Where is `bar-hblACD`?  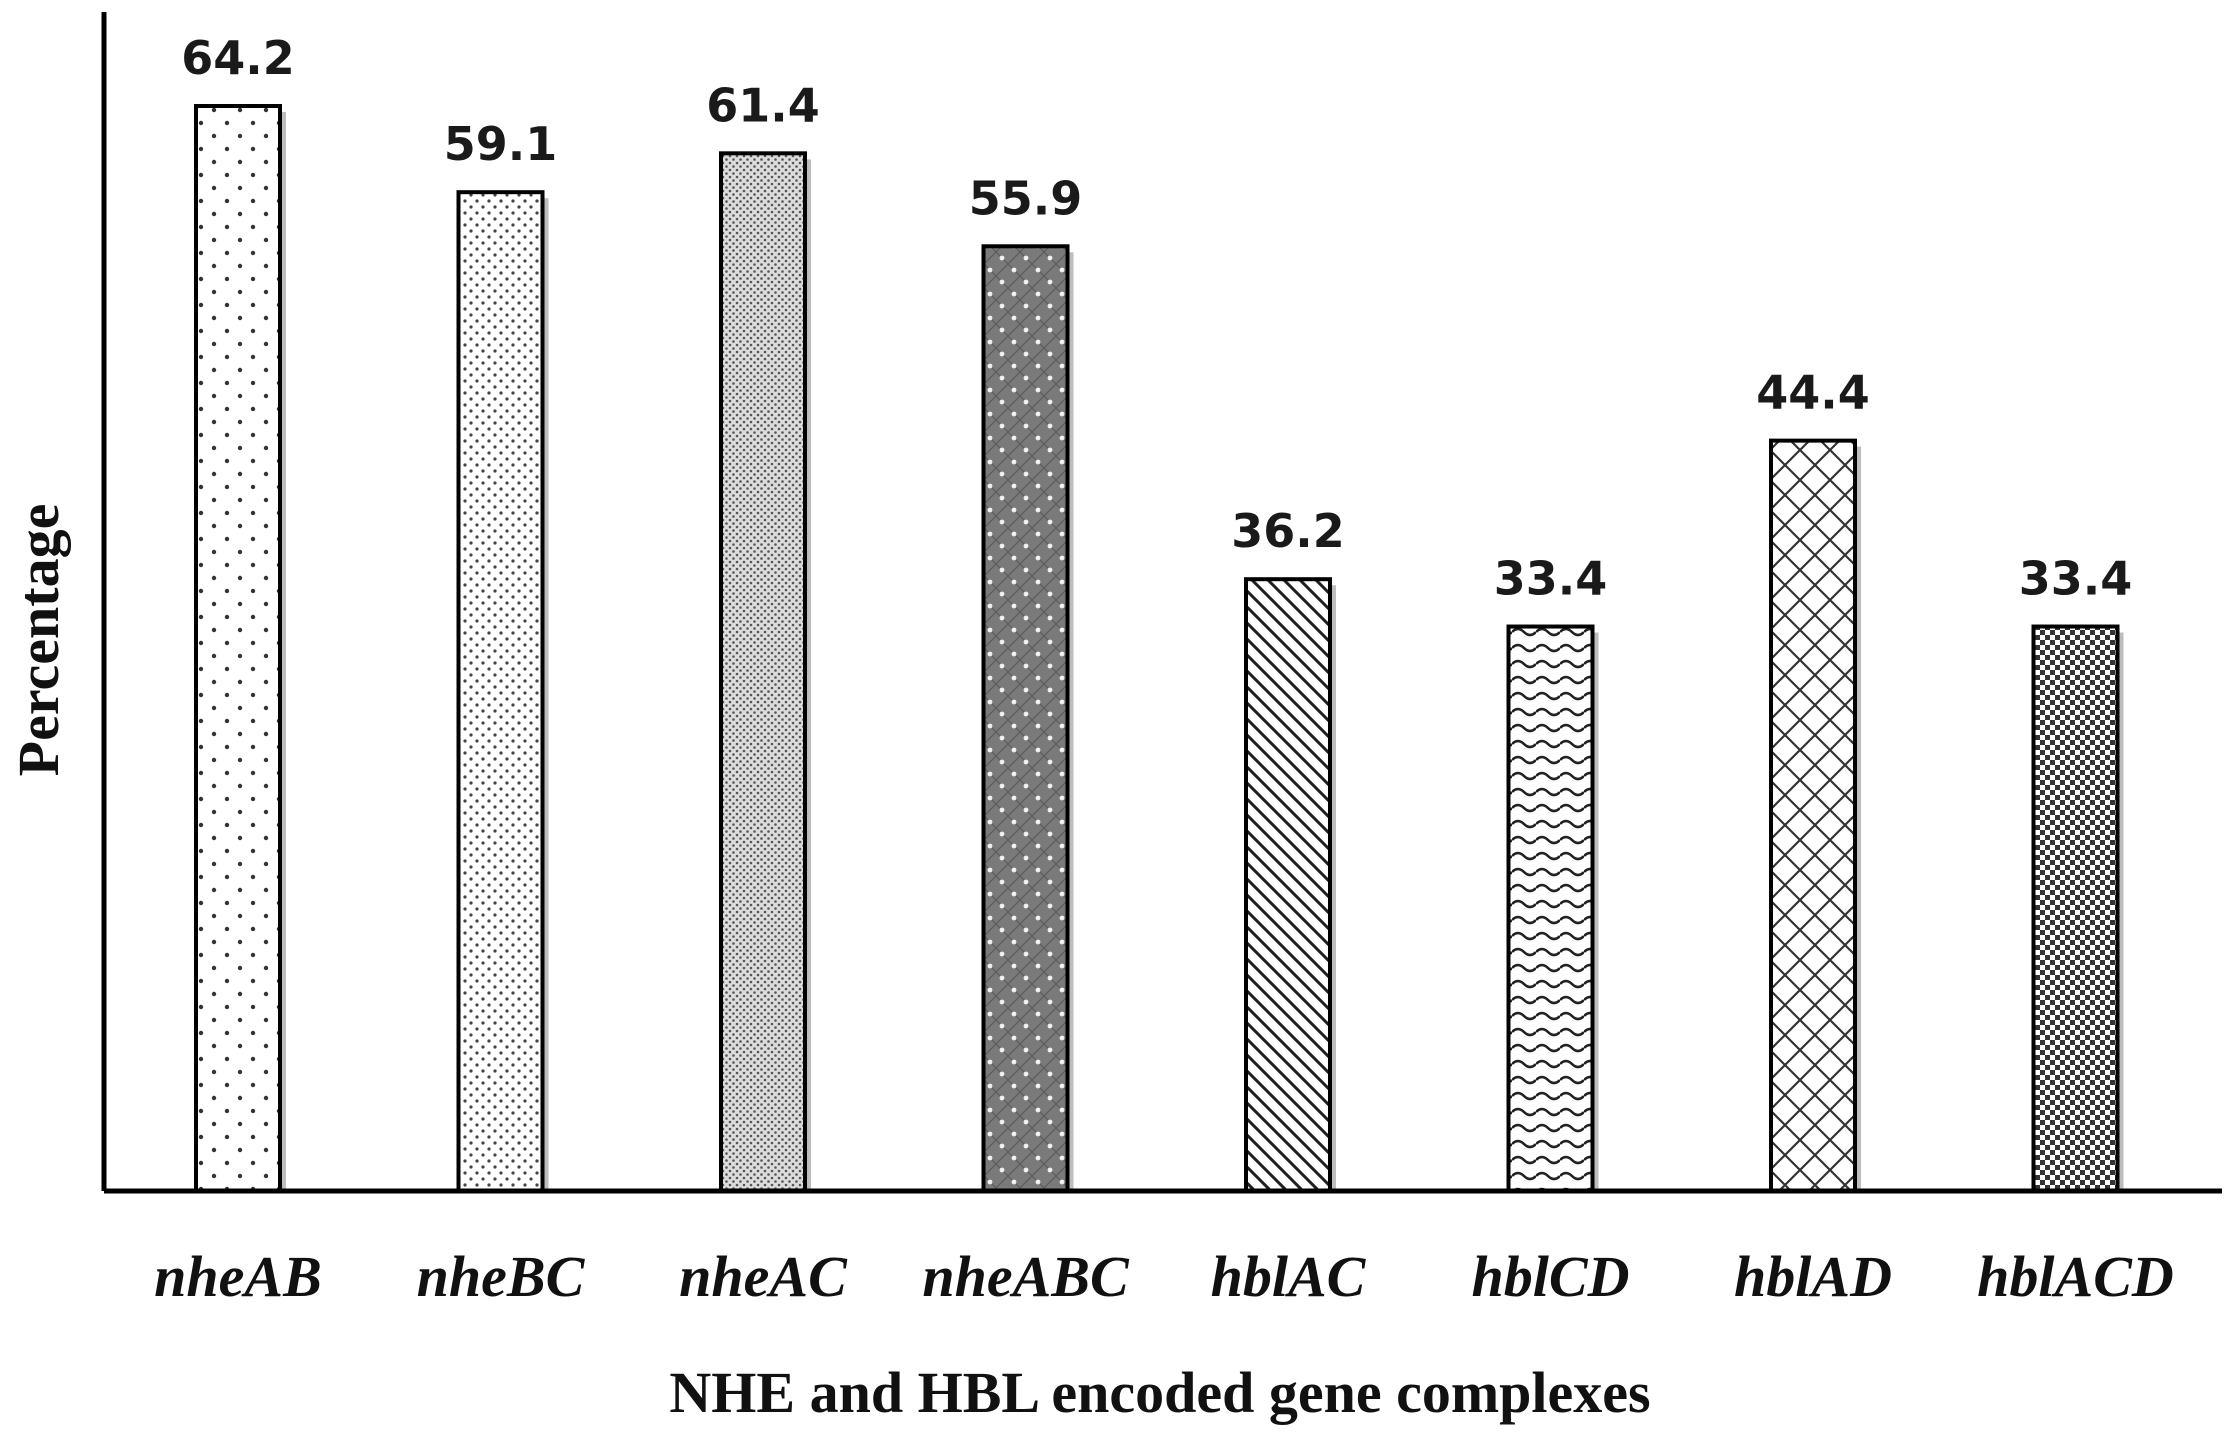 bar-hblACD is located at coordinates (2075, 908).